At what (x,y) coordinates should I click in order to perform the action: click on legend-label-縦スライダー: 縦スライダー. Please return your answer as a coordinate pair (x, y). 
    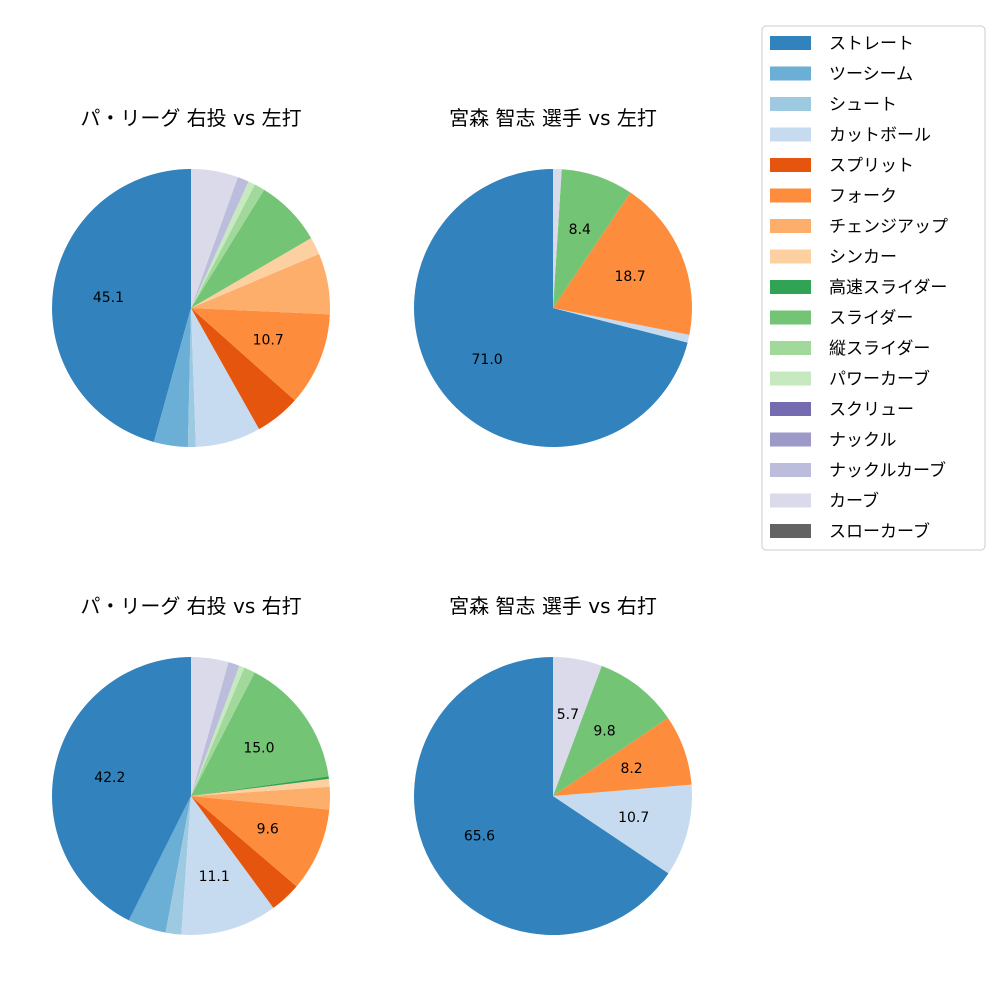
    Looking at the image, I should click on (879, 349).